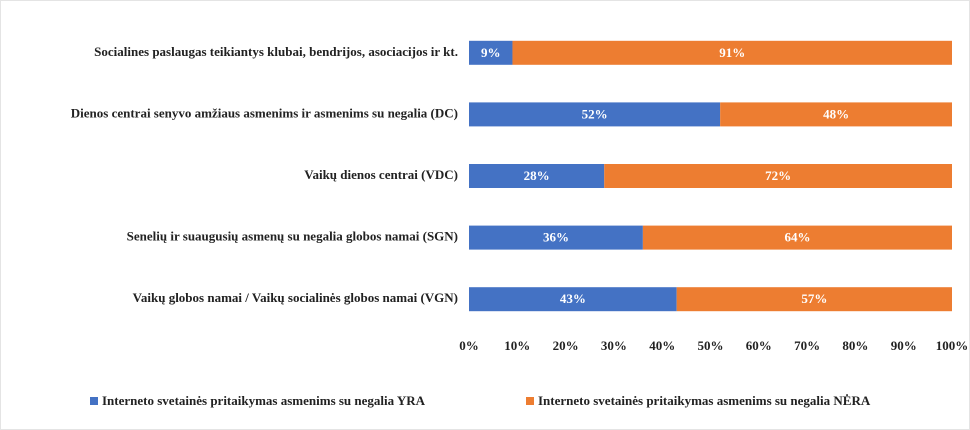 This screenshot has width=970, height=430. What do you see at coordinates (566, 345) in the screenshot?
I see `x-tick-label: 20%` at bounding box center [566, 345].